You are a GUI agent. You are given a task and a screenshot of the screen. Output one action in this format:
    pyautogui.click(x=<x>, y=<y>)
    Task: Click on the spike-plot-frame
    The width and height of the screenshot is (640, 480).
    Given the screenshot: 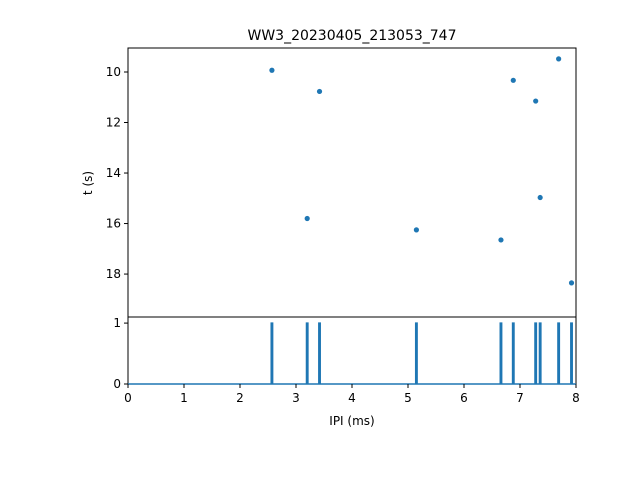 What is the action you would take?
    pyautogui.click(x=352, y=350)
    